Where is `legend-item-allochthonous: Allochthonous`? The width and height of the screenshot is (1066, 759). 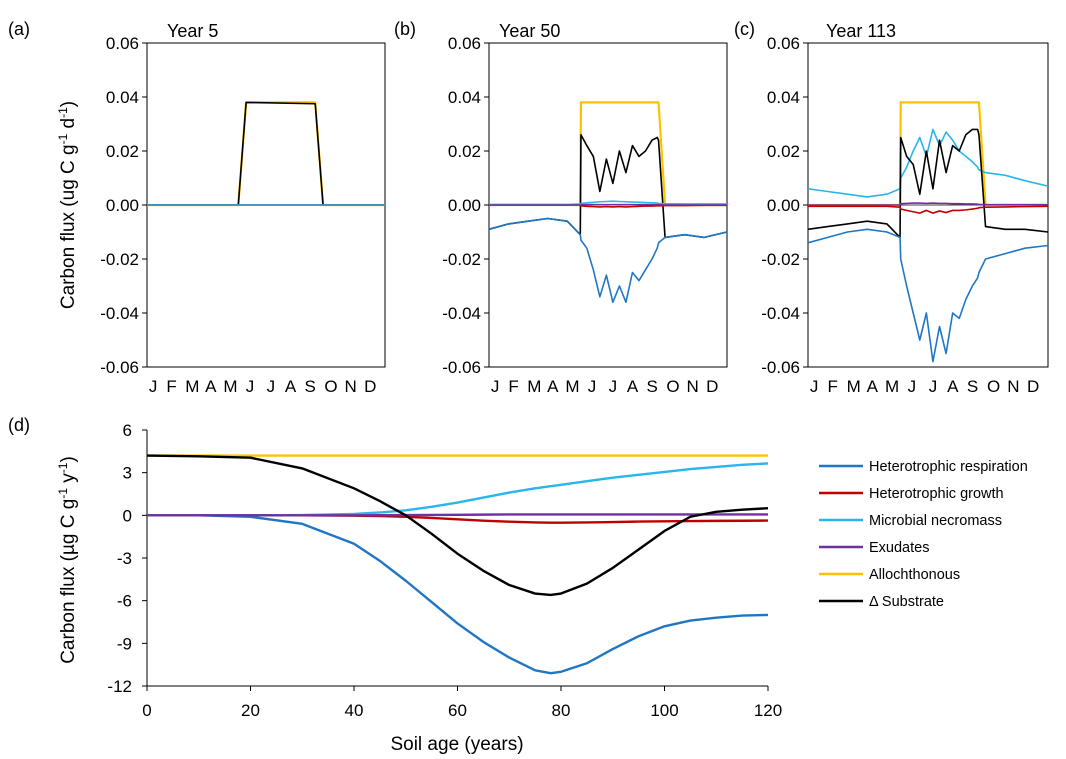 legend-item-allochthonous: Allochthonous is located at coordinates (889, 575).